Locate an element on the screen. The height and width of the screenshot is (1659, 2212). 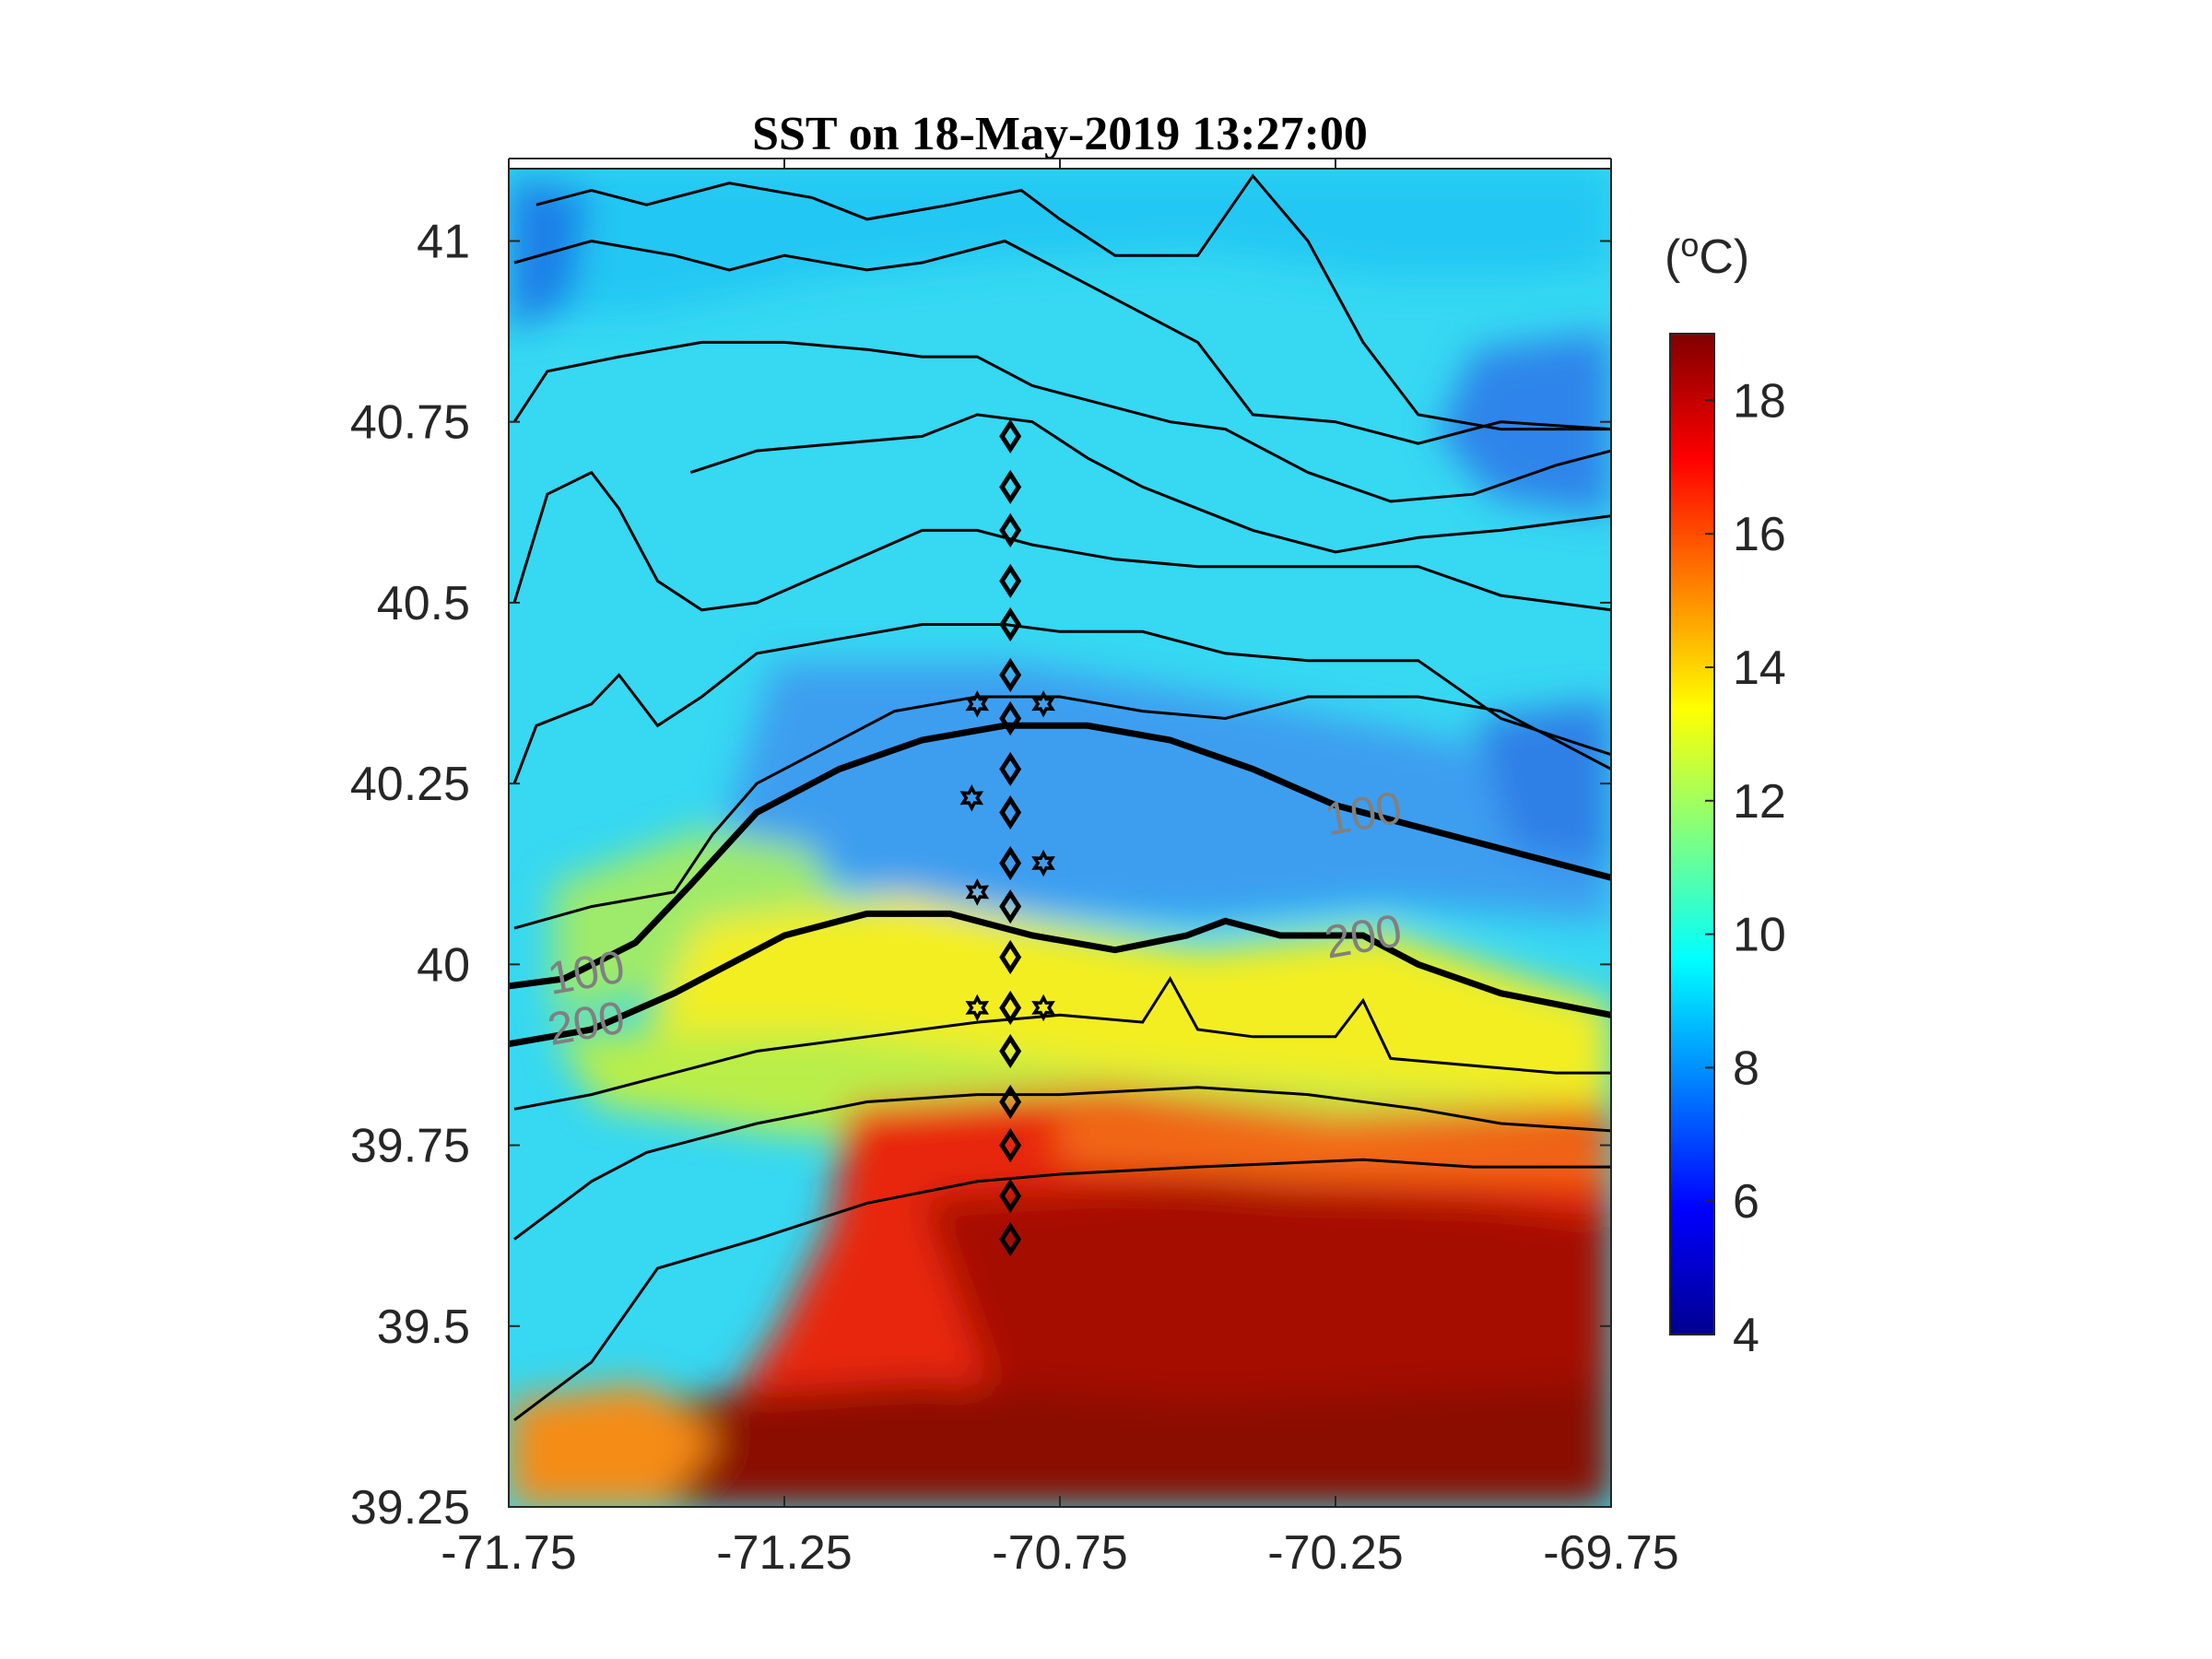
colorbar-tick-label: 18 is located at coordinates (1759, 401).